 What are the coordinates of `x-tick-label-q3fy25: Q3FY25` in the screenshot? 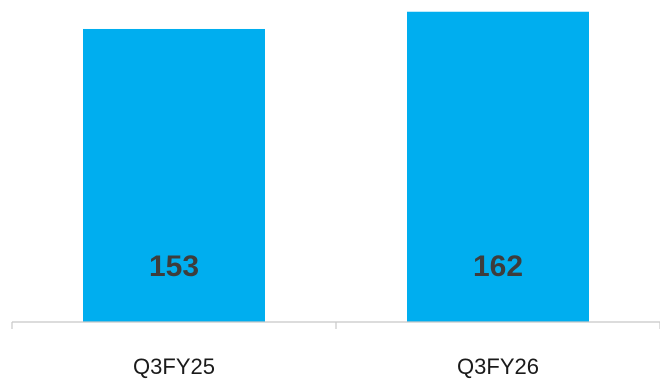 It's located at (174, 366).